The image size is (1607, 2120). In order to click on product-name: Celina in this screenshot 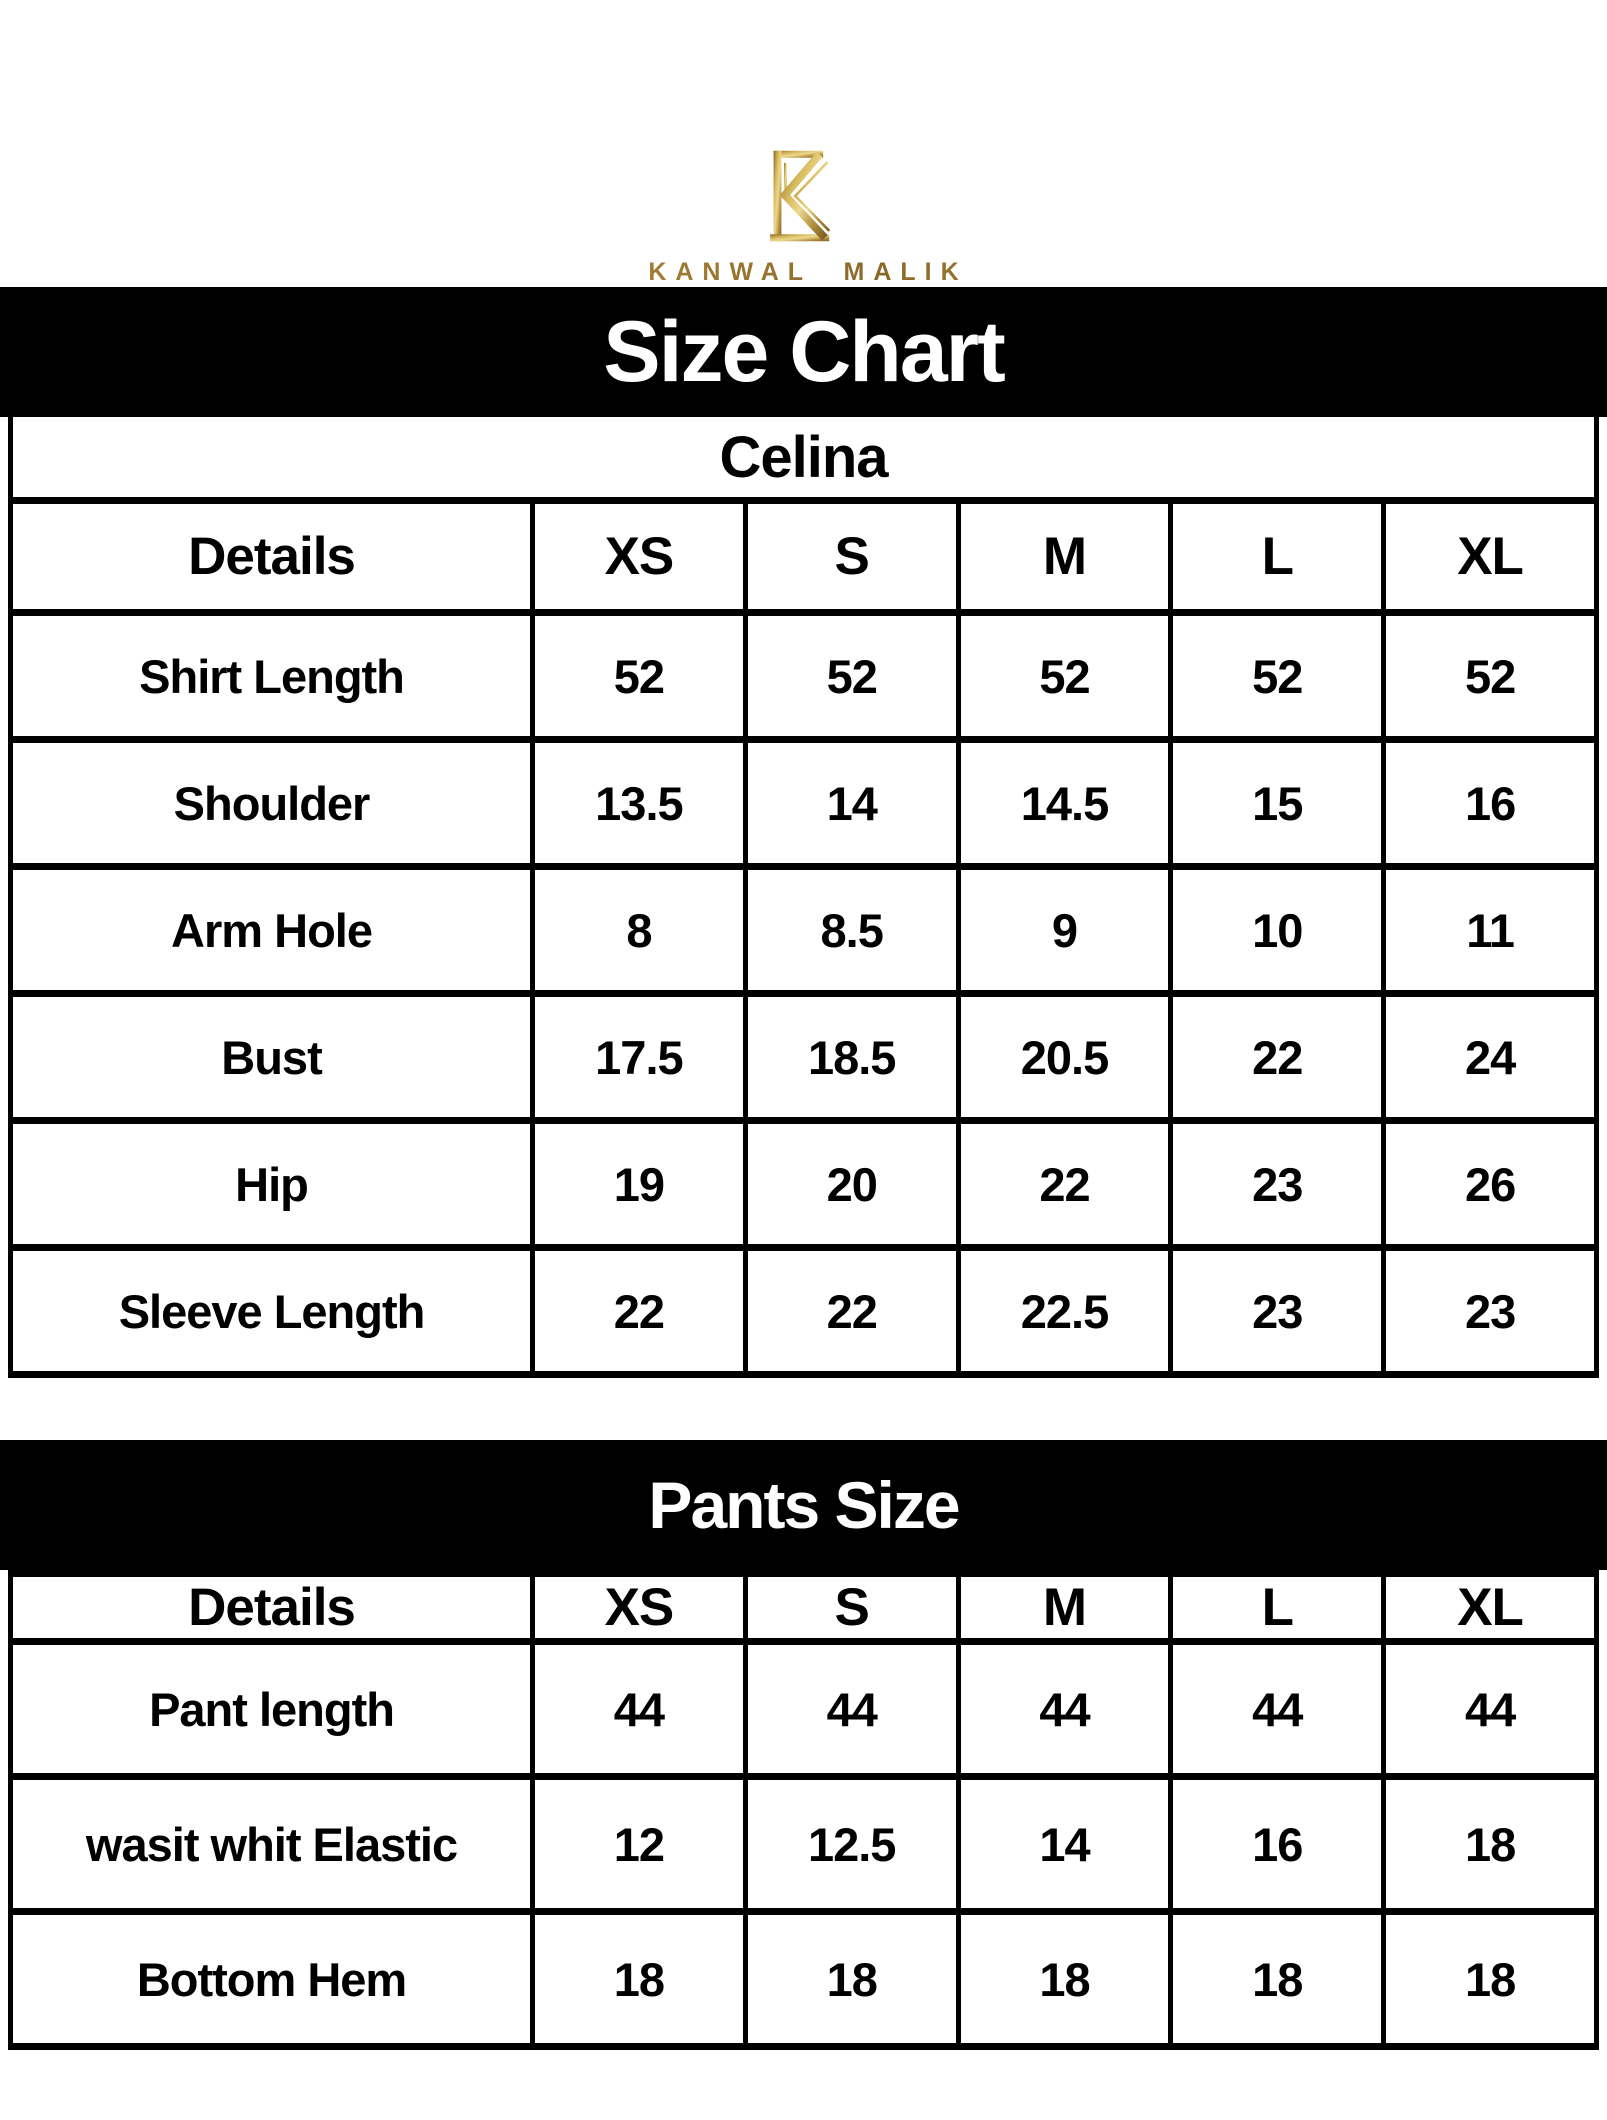, I will do `click(803, 457)`.